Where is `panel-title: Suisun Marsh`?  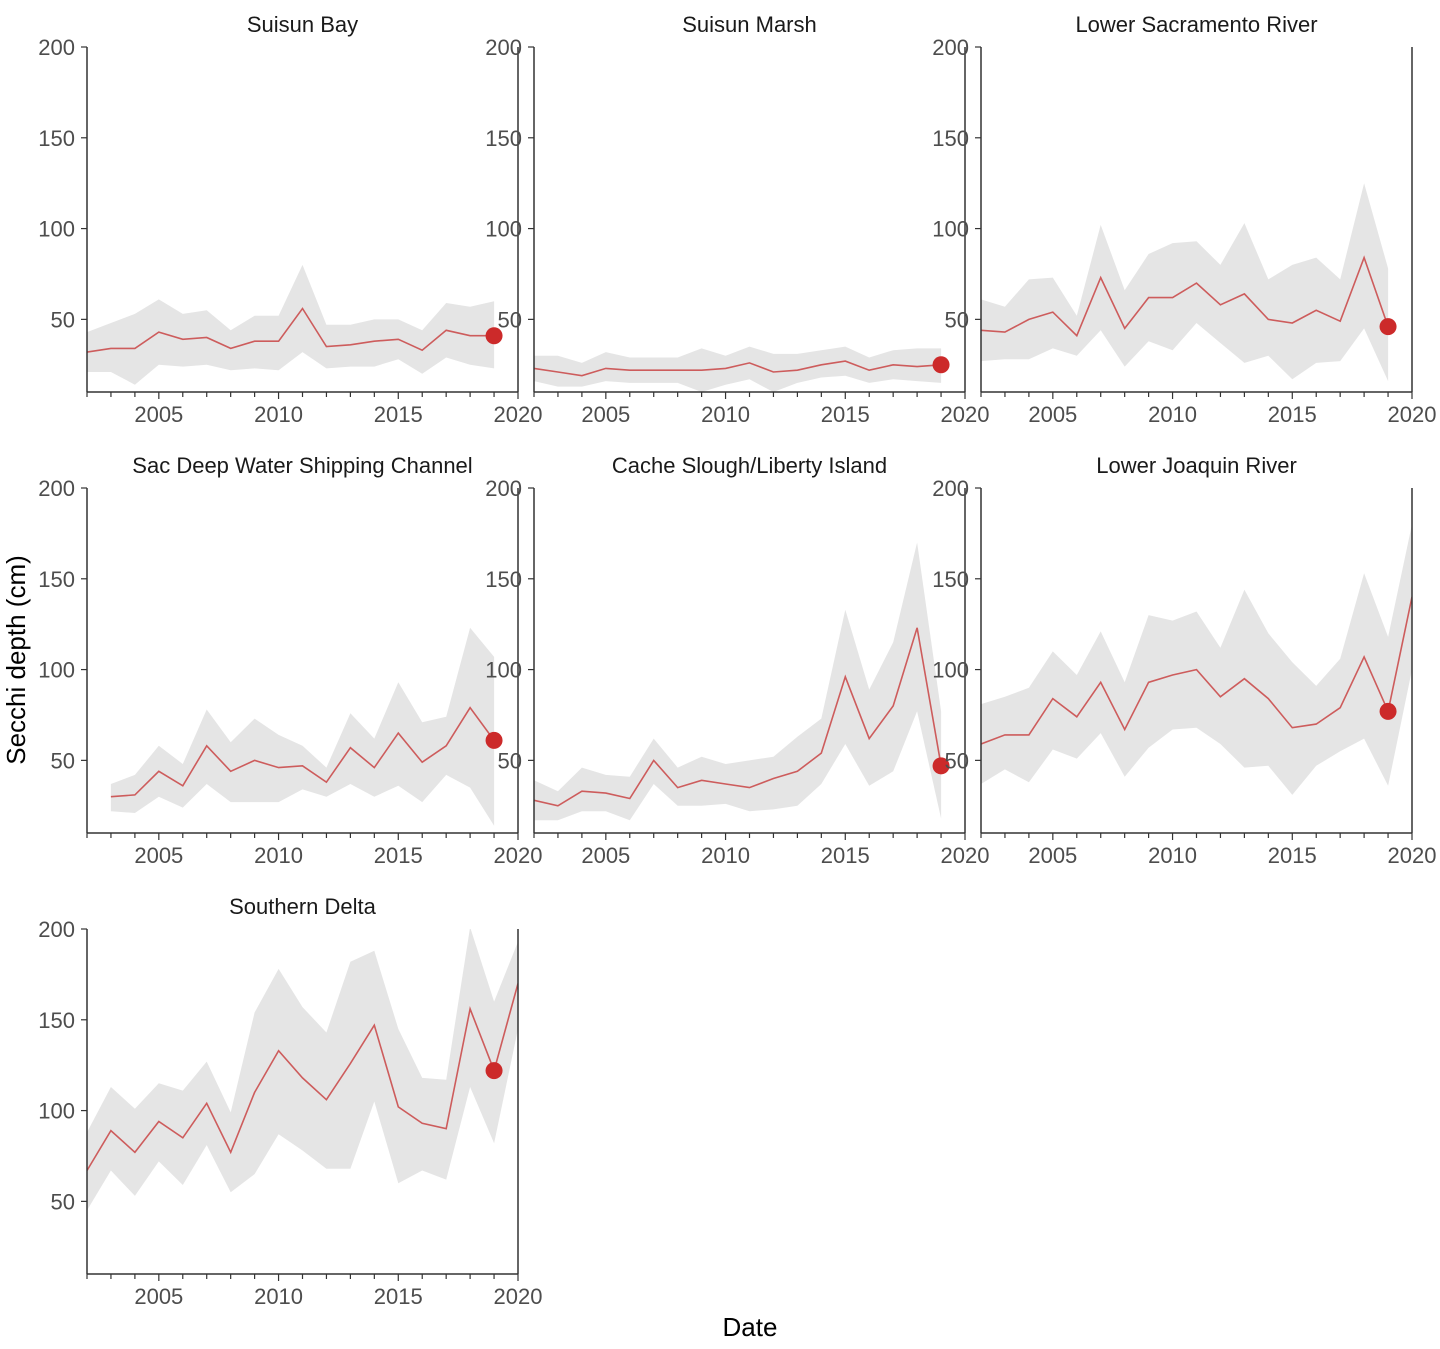
panel-title: Suisun Marsh is located at coordinates (749, 24).